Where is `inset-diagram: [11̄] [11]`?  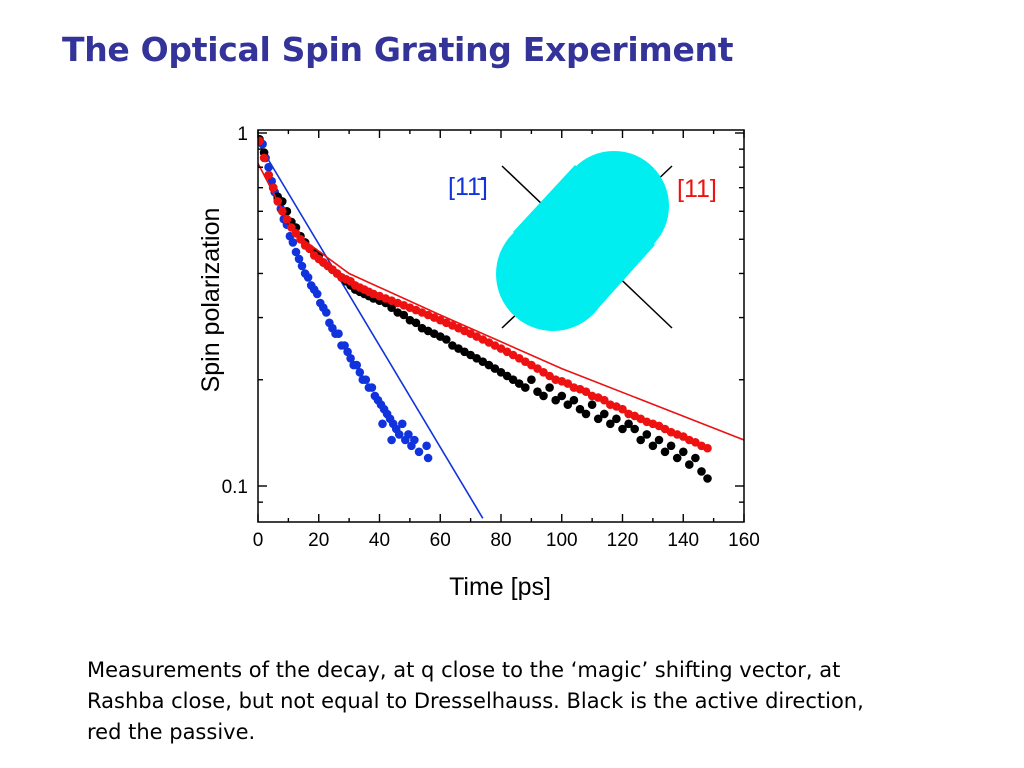
inset-diagram: [11̄] [11] is located at coordinates (582, 241).